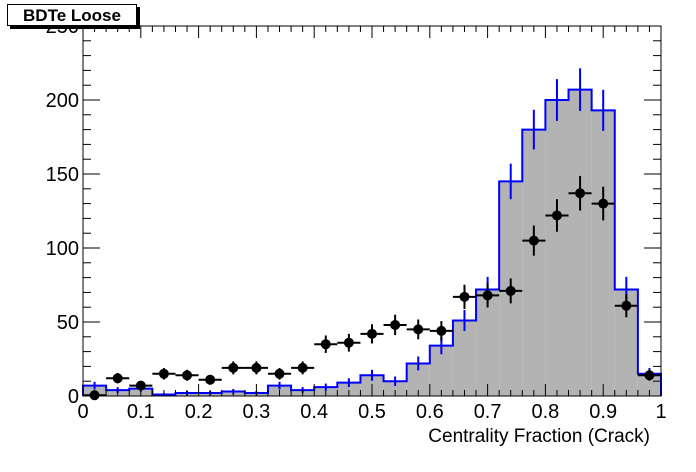 This screenshot has height=472, width=696. I want to click on x-tick-label-5: 0.5, so click(372, 412).